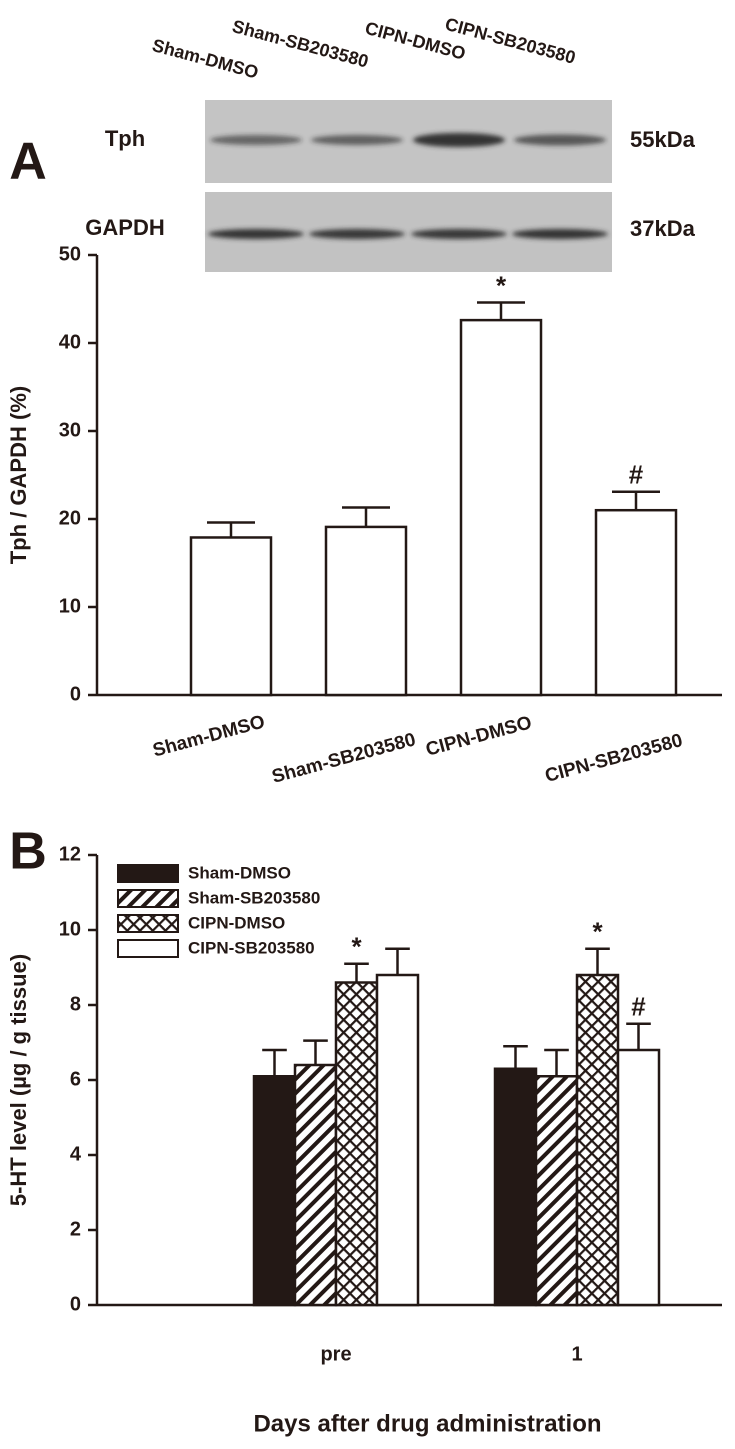 The height and width of the screenshot is (1449, 735). I want to click on western-blot, so click(408, 186).